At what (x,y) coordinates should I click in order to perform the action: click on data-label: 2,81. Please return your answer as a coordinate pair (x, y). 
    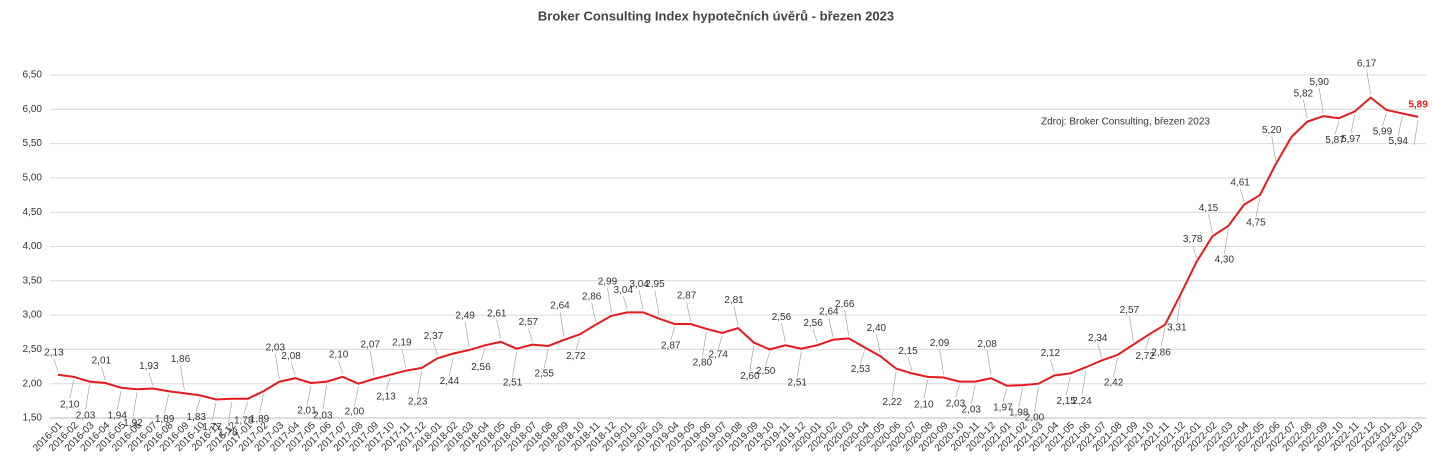
    Looking at the image, I should click on (734, 300).